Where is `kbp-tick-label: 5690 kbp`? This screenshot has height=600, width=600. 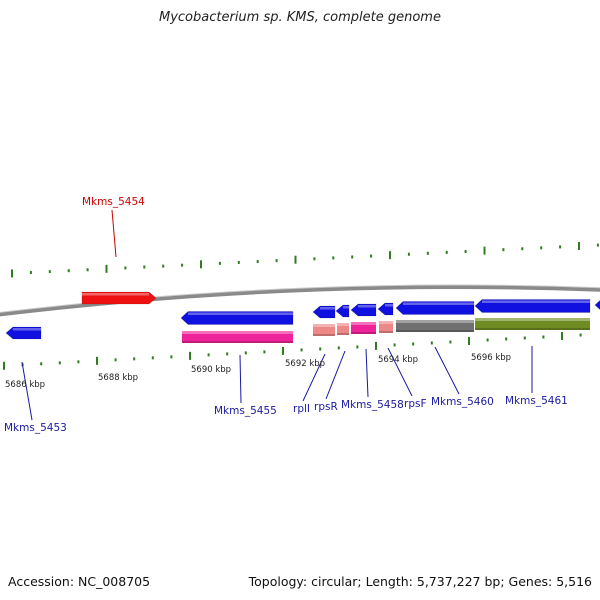
kbp-tick-label: 5690 kbp is located at coordinates (211, 370).